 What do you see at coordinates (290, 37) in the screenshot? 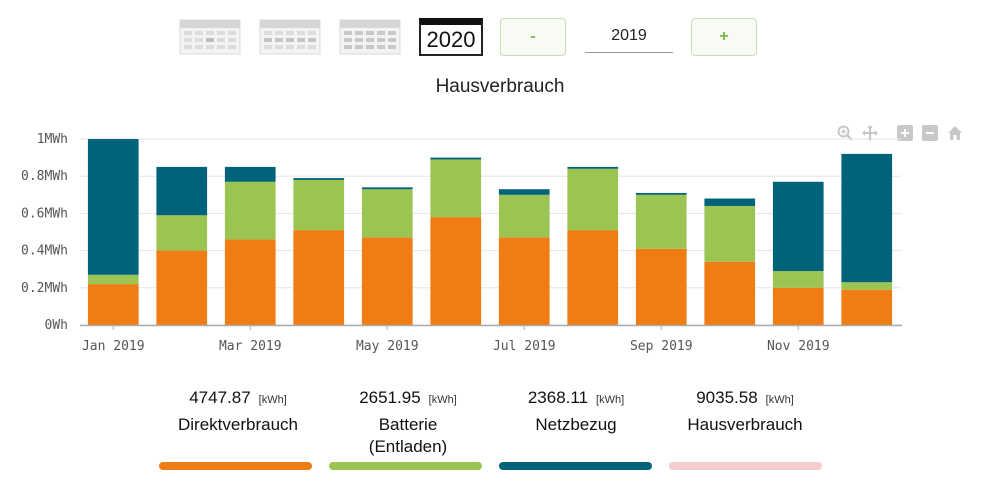
I see `calendar-week-icon` at bounding box center [290, 37].